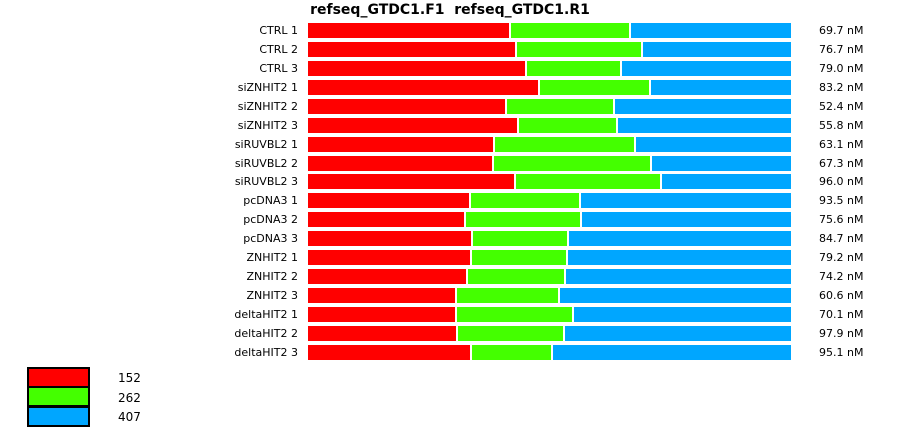 The height and width of the screenshot is (432, 900). What do you see at coordinates (841, 296) in the screenshot?
I see `row-value: 60.6 nM` at bounding box center [841, 296].